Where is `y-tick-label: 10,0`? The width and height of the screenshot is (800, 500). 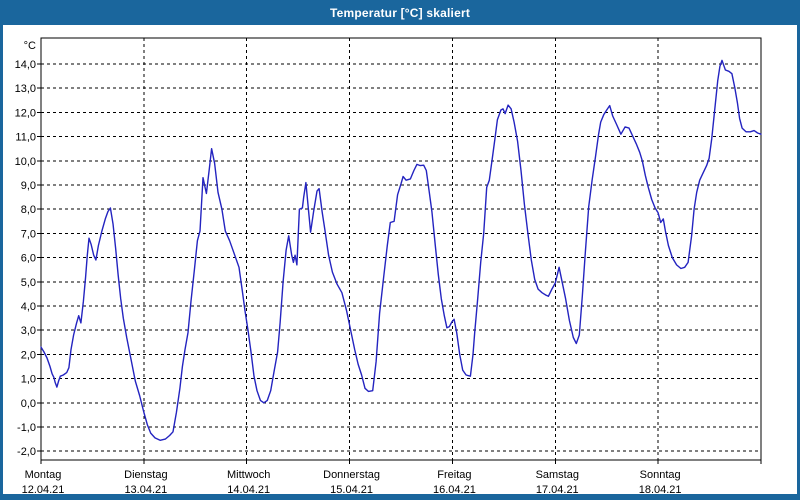 y-tick-label: 10,0 is located at coordinates (25, 162).